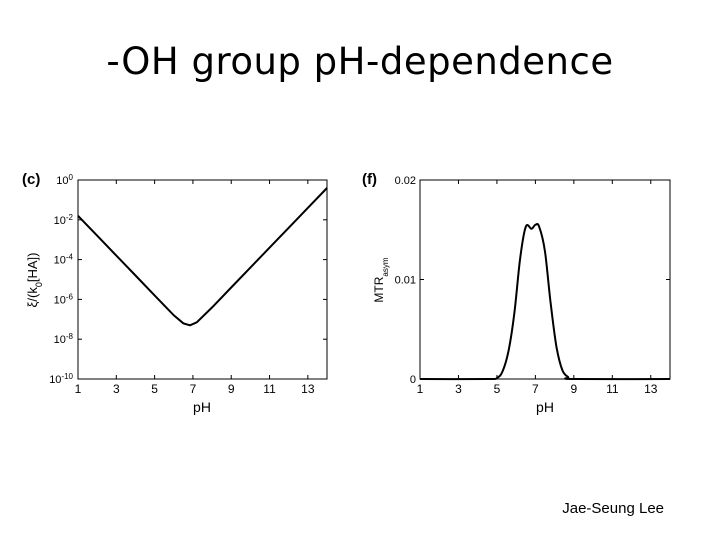 This screenshot has height=540, width=720. Describe the element at coordinates (613, 508) in the screenshot. I see `author-credit: Jae-Seung Lee` at that location.